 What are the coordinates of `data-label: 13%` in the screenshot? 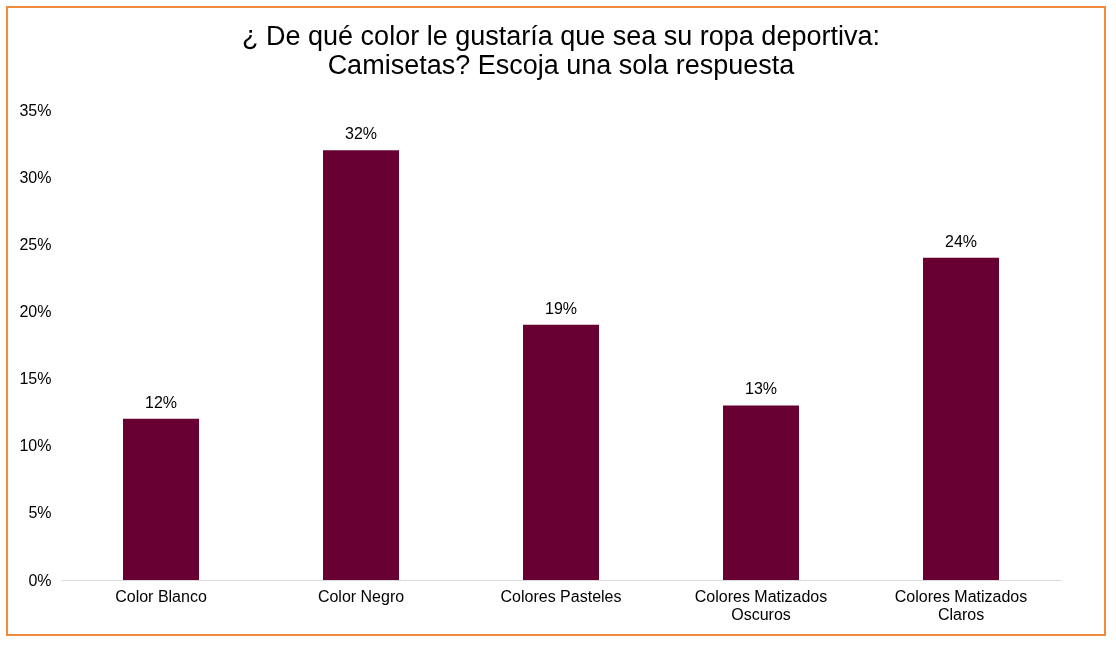 It's located at (761, 389).